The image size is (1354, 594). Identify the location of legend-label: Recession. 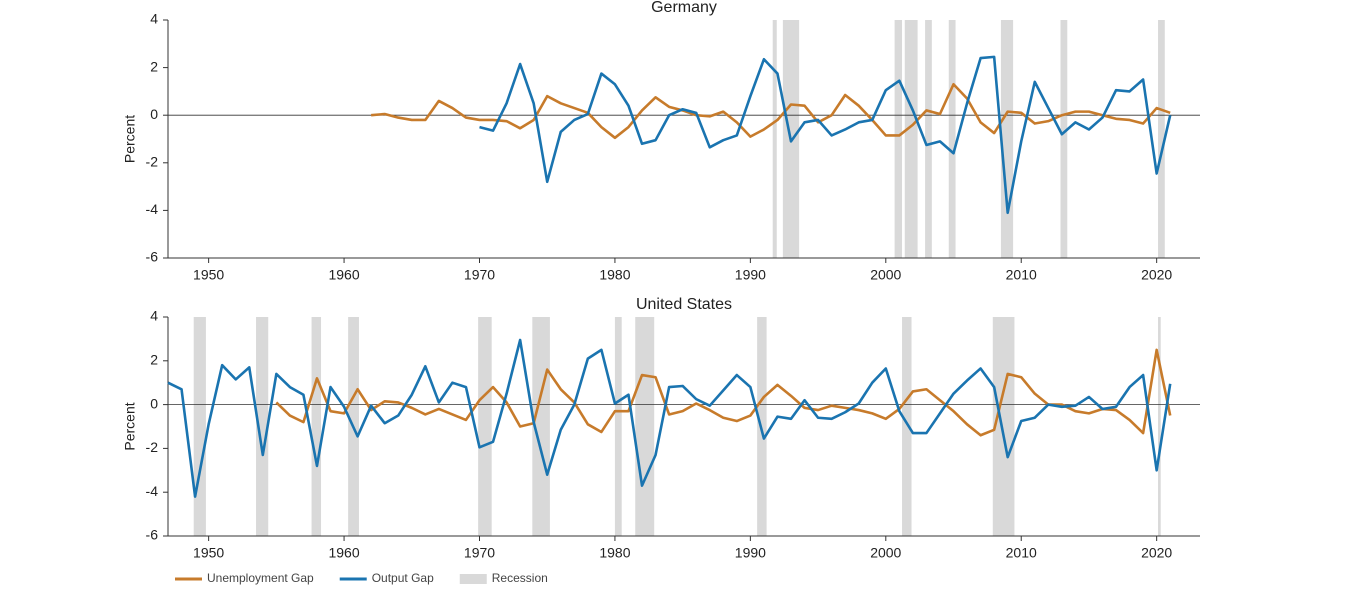
(520, 578).